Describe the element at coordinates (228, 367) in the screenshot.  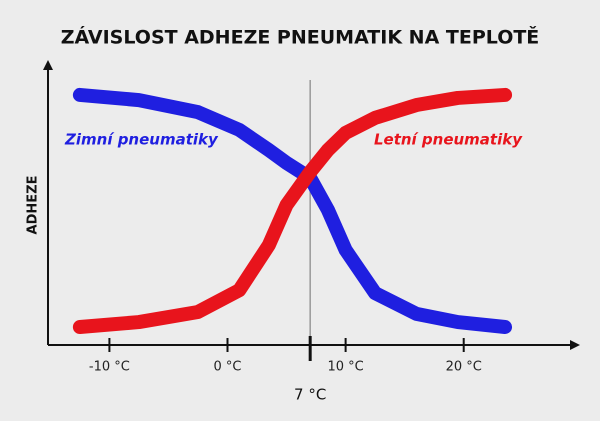
I see `x-tick-label: 0 °C` at that location.